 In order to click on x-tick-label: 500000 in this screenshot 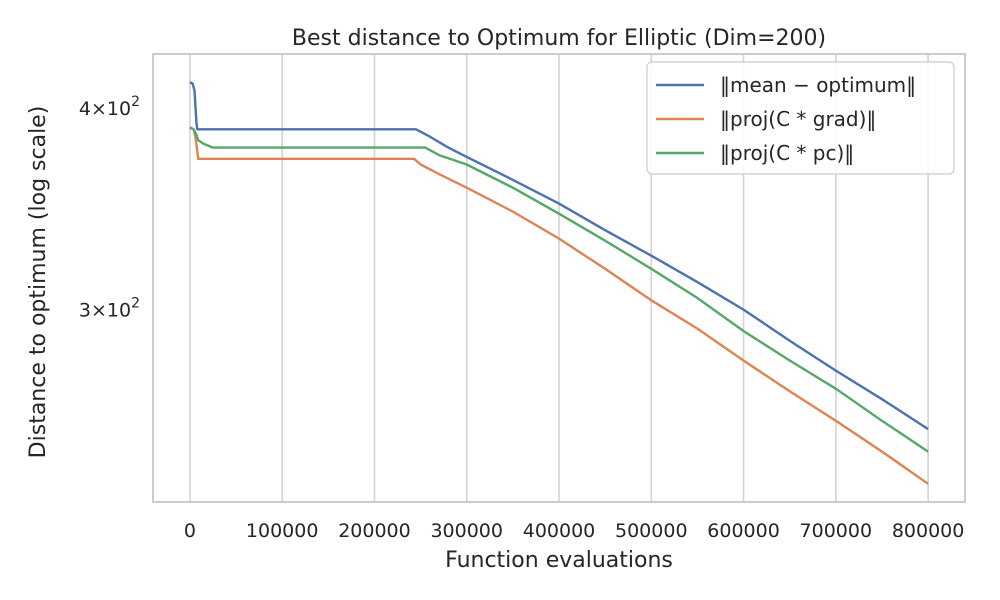, I will do `click(651, 531)`.